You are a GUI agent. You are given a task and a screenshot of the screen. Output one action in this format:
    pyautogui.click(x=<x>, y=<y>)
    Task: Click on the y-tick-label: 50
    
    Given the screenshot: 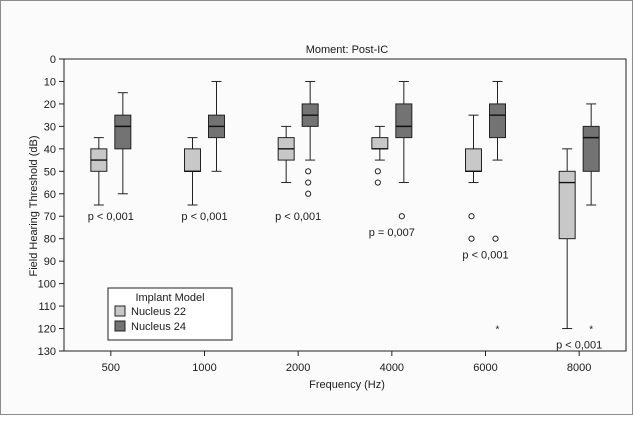 What is the action you would take?
    pyautogui.click(x=50, y=172)
    